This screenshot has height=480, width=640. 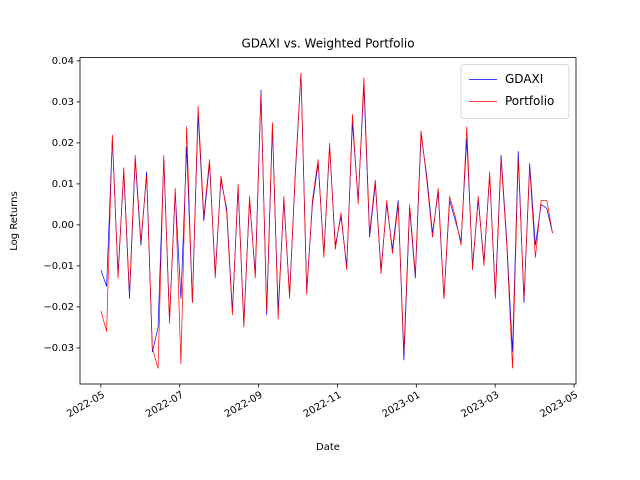 I want to click on x-tick-label: 2022-11, so click(x=323, y=405).